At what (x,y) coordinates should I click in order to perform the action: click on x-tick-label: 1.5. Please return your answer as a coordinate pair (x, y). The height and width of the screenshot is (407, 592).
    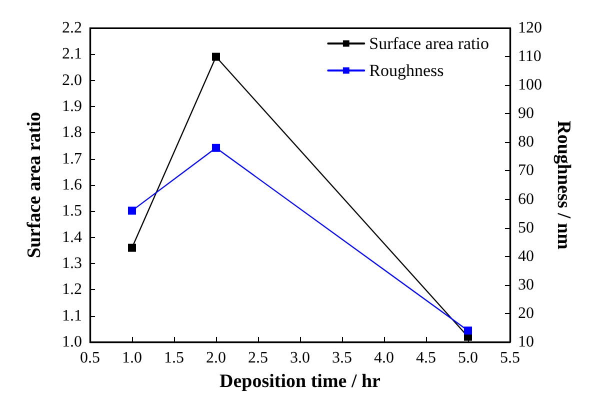
    Looking at the image, I should click on (174, 358).